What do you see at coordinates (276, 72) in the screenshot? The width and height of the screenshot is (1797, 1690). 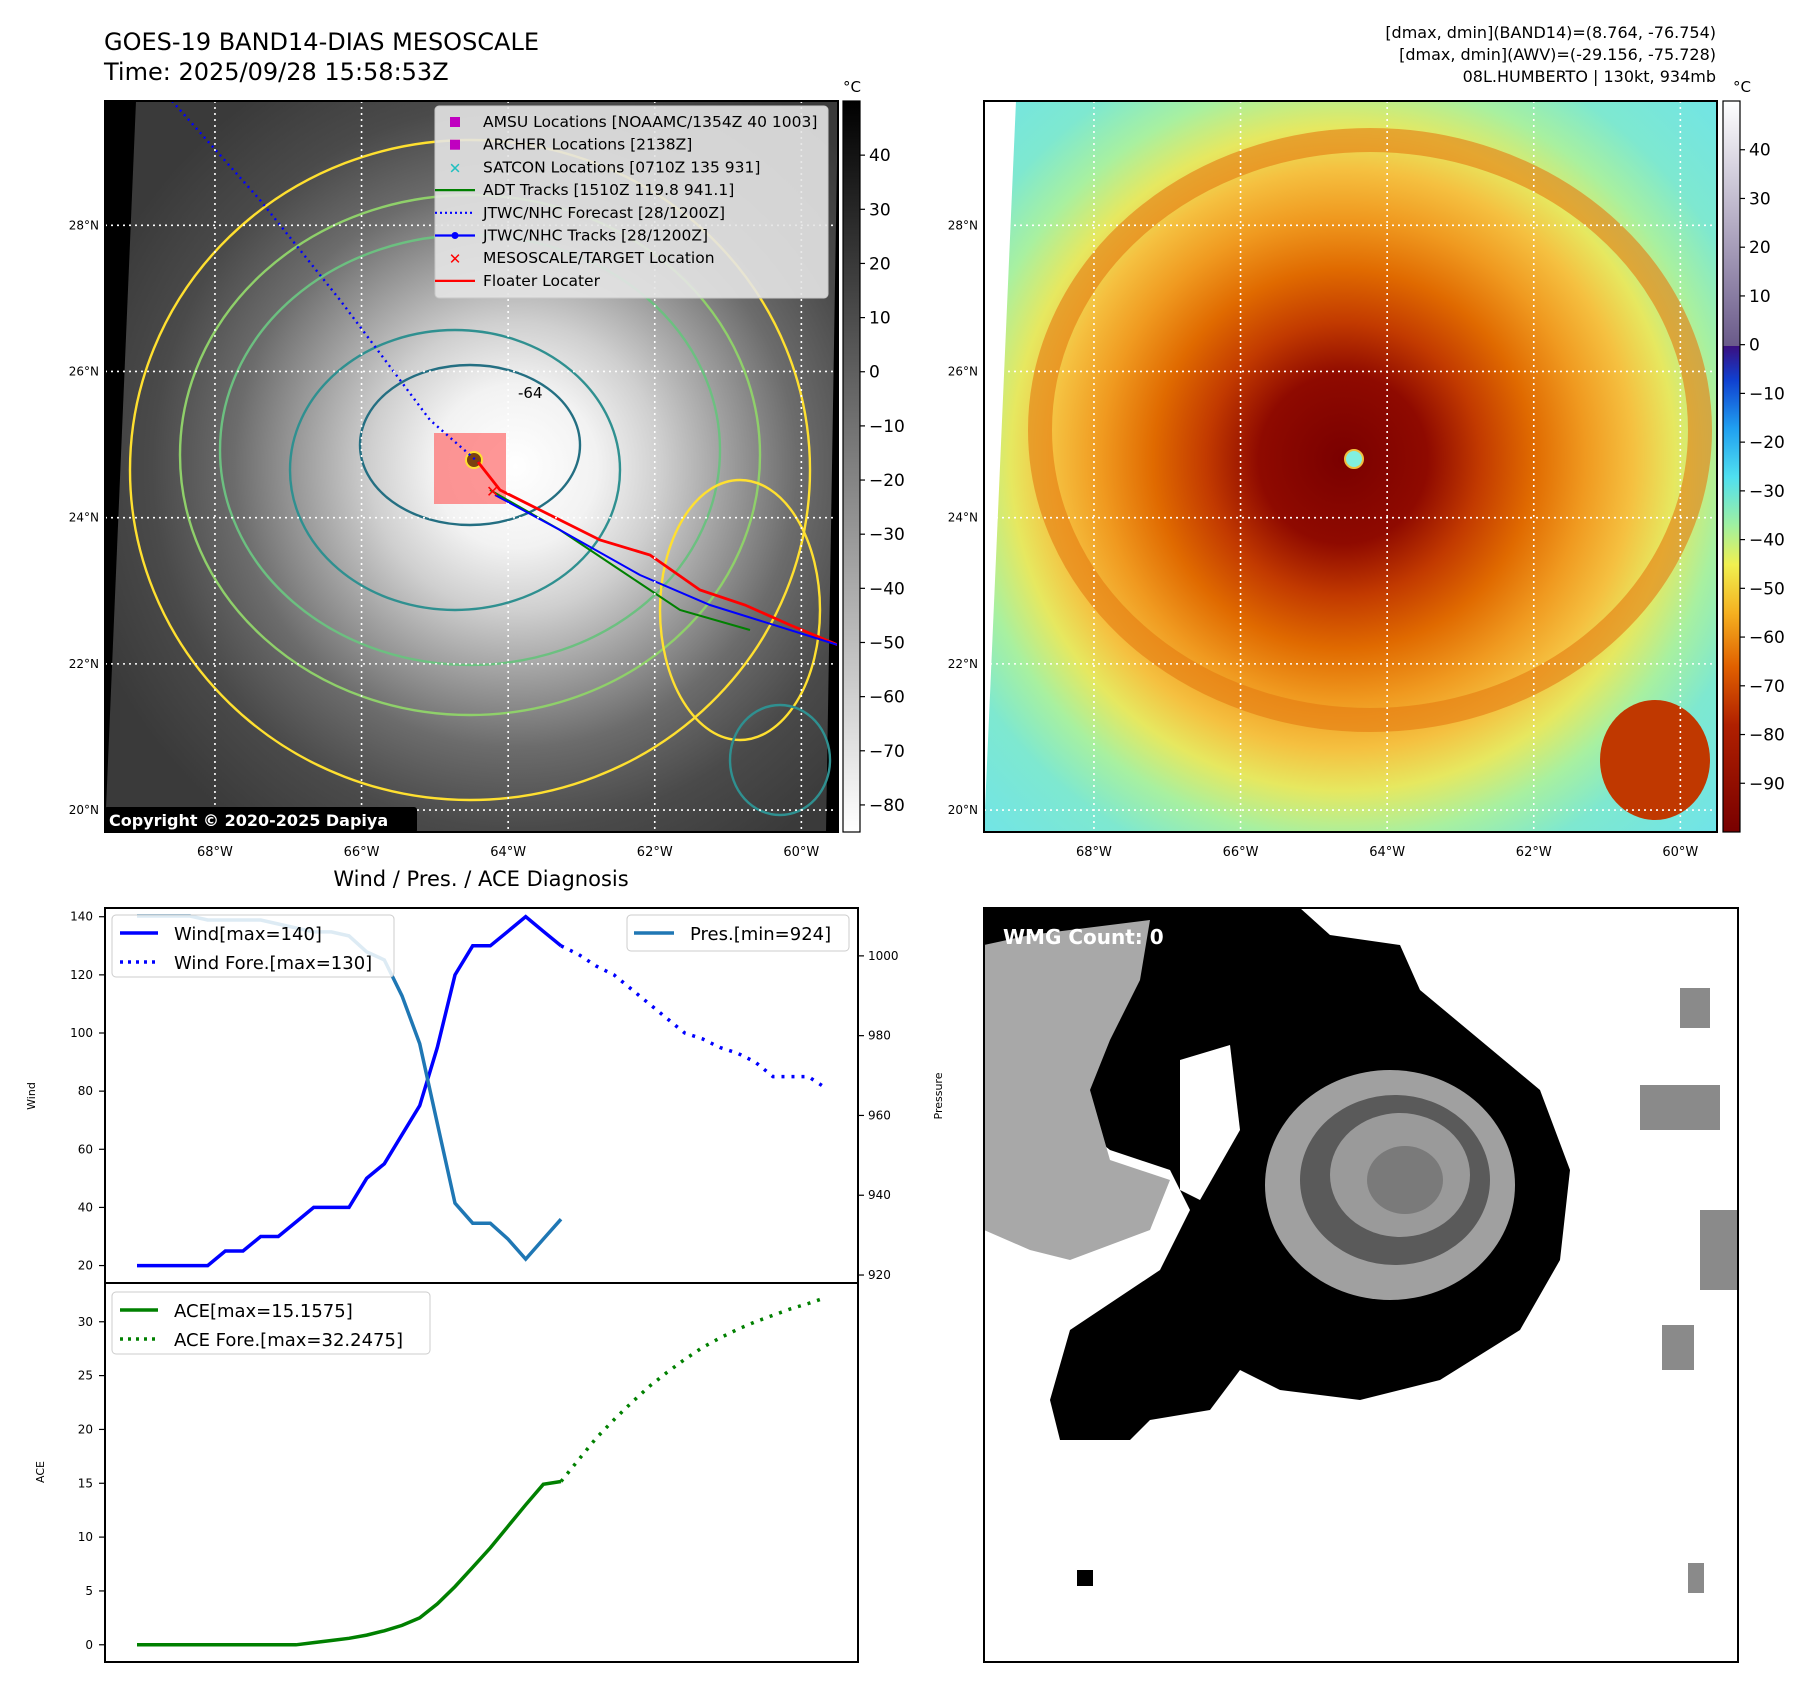 I see `figure-time: Time: 2025/09/28 15:58:53Z` at bounding box center [276, 72].